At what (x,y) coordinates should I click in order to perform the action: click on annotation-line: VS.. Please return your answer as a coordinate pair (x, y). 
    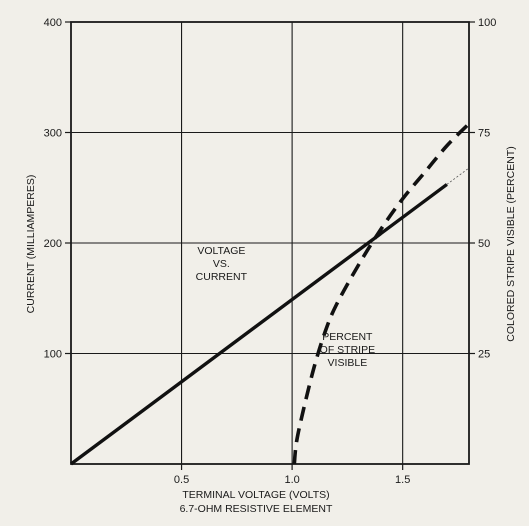
    Looking at the image, I should click on (221, 264).